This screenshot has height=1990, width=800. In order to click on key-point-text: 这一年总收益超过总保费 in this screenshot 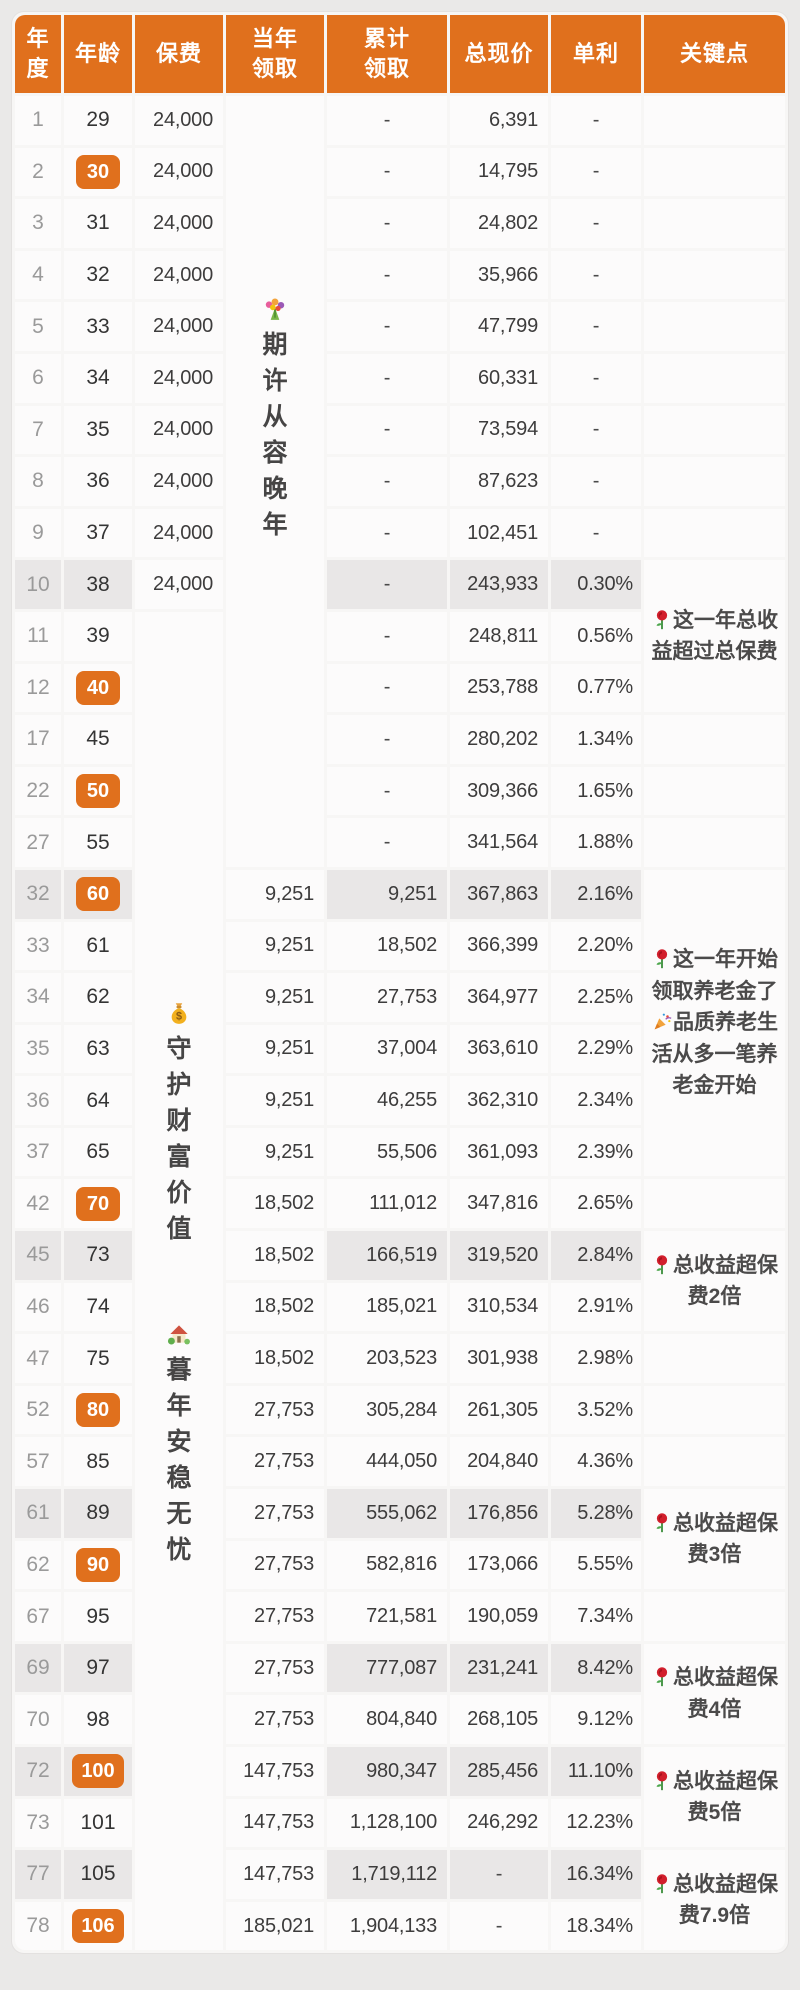, I will do `click(715, 636)`.